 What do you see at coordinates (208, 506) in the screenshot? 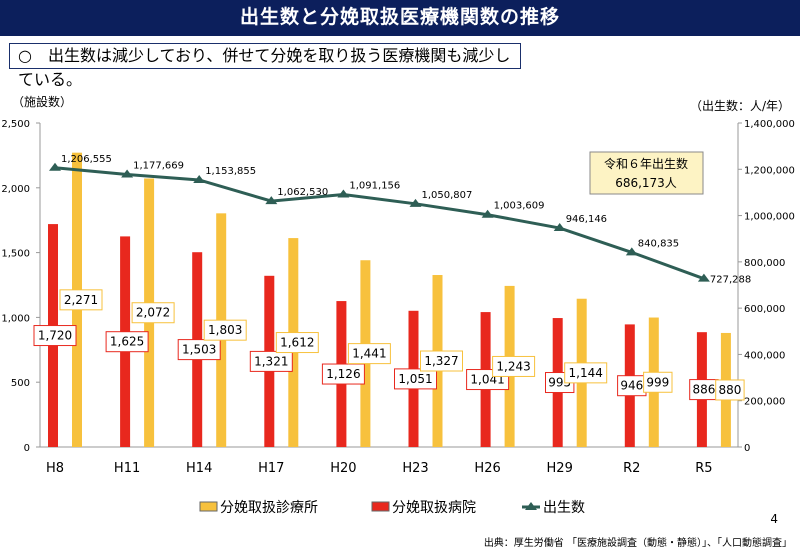
I see `legend-clinic-swatch` at bounding box center [208, 506].